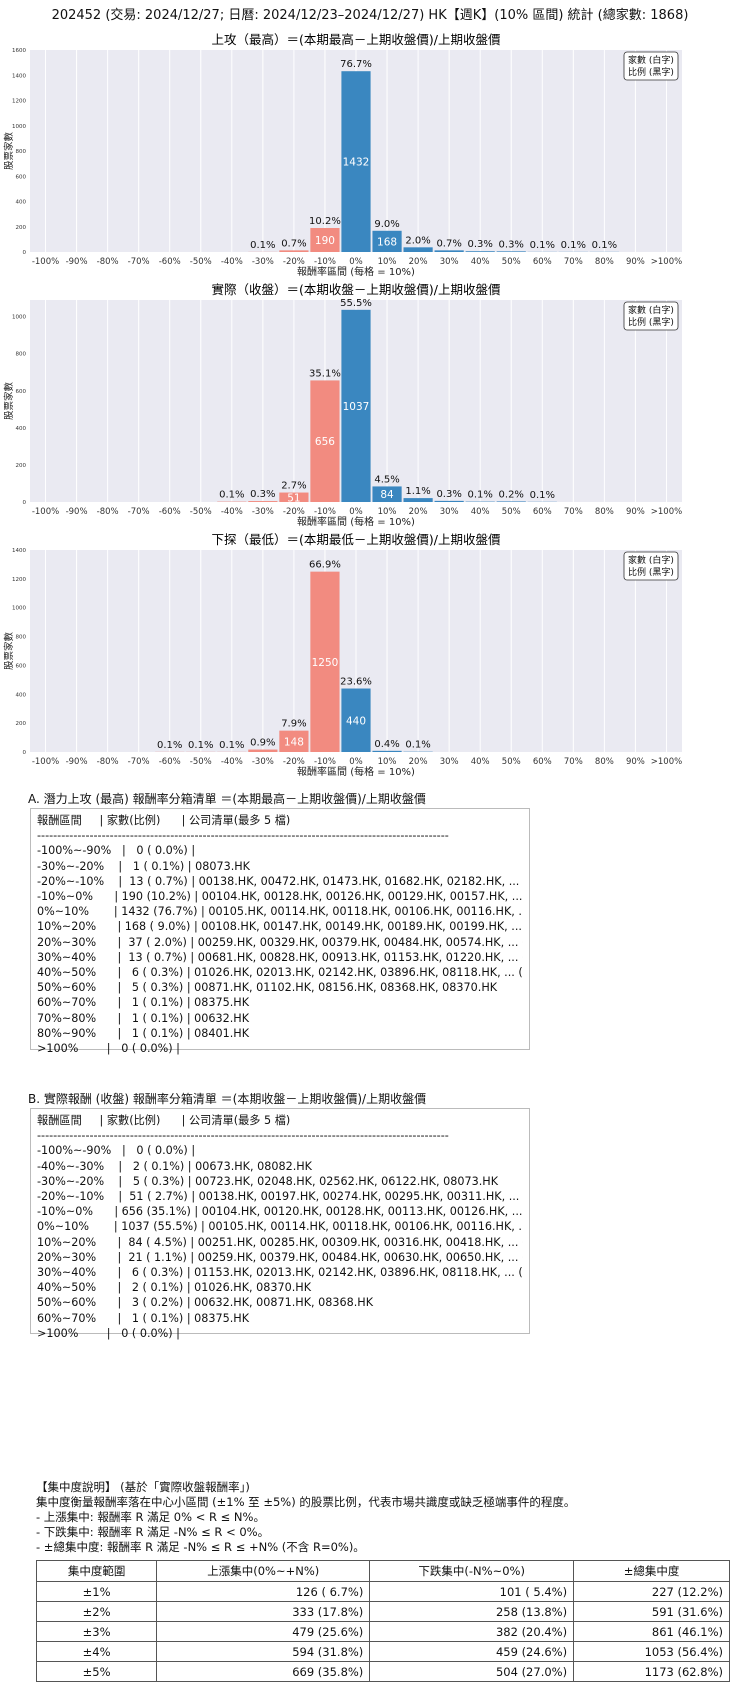 The image size is (740, 1690). Describe the element at coordinates (651, 316) in the screenshot. I see `legend-box` at that location.